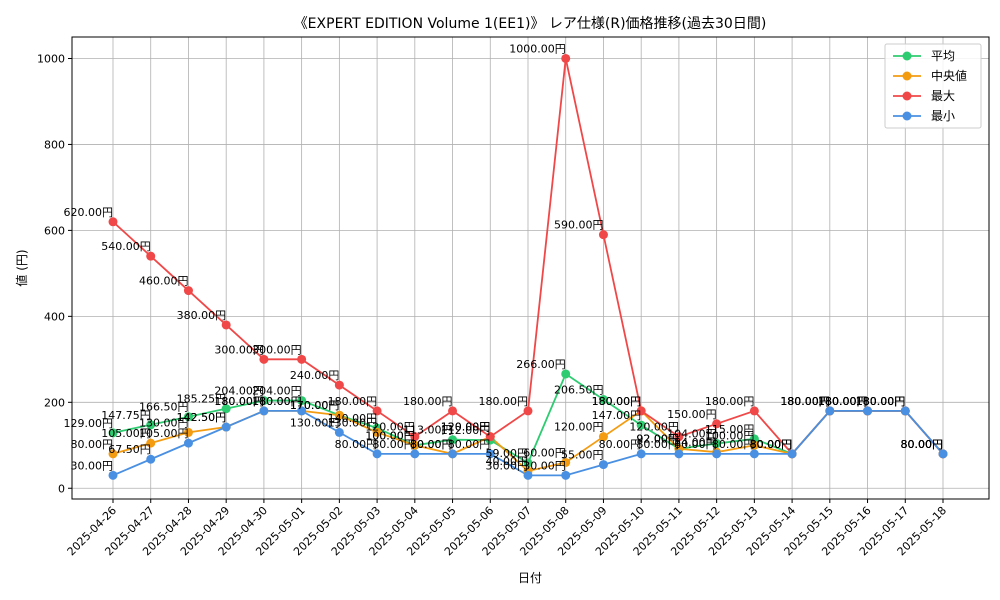  Describe the element at coordinates (692, 414) in the screenshot. I see `data-label: 150.00円` at that location.